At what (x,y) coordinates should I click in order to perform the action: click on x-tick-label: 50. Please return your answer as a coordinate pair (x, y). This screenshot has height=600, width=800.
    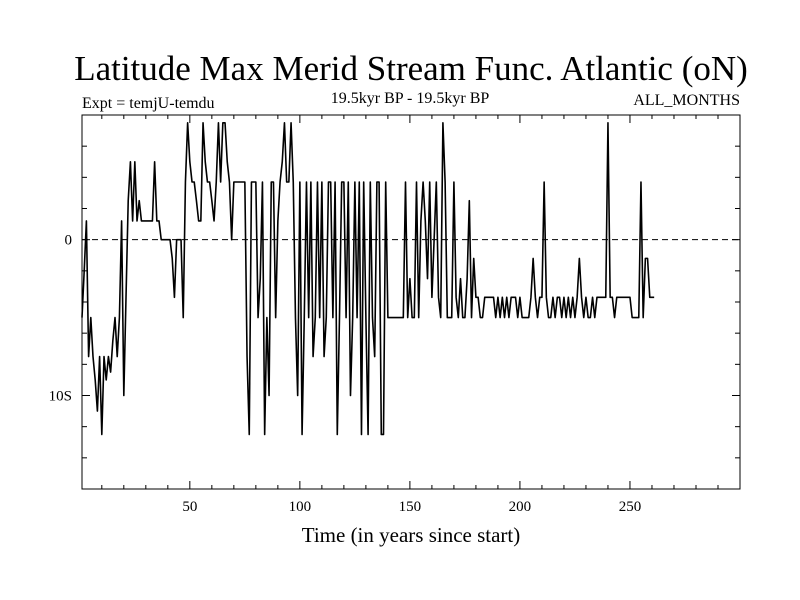
    Looking at the image, I should click on (189, 507).